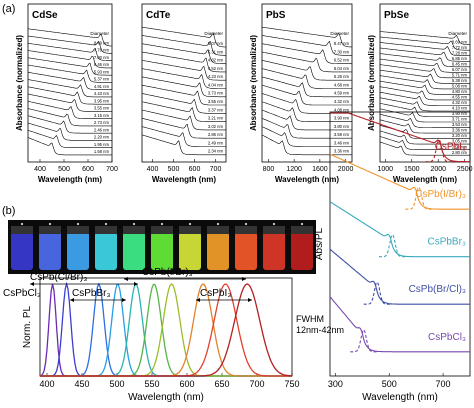  What do you see at coordinates (443, 384) in the screenshot?
I see `x-tick-label: 700` at bounding box center [443, 384].